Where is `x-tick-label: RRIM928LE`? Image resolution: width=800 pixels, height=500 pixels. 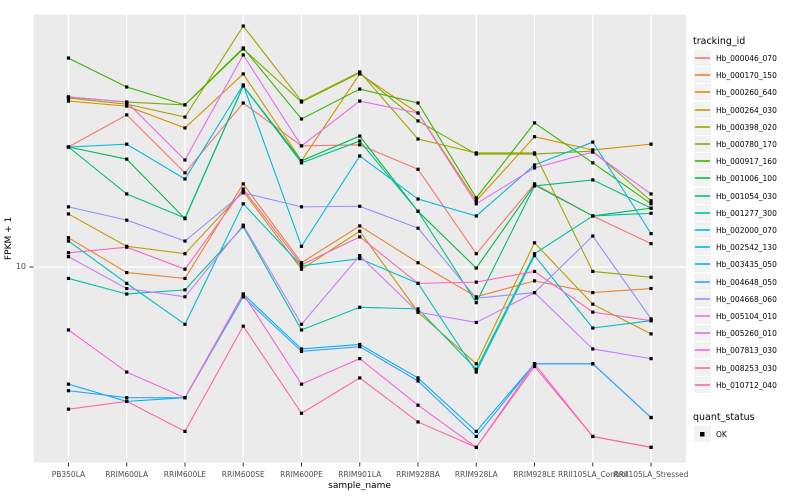 x-tick-label: RRIM928LE is located at coordinates (534, 474).